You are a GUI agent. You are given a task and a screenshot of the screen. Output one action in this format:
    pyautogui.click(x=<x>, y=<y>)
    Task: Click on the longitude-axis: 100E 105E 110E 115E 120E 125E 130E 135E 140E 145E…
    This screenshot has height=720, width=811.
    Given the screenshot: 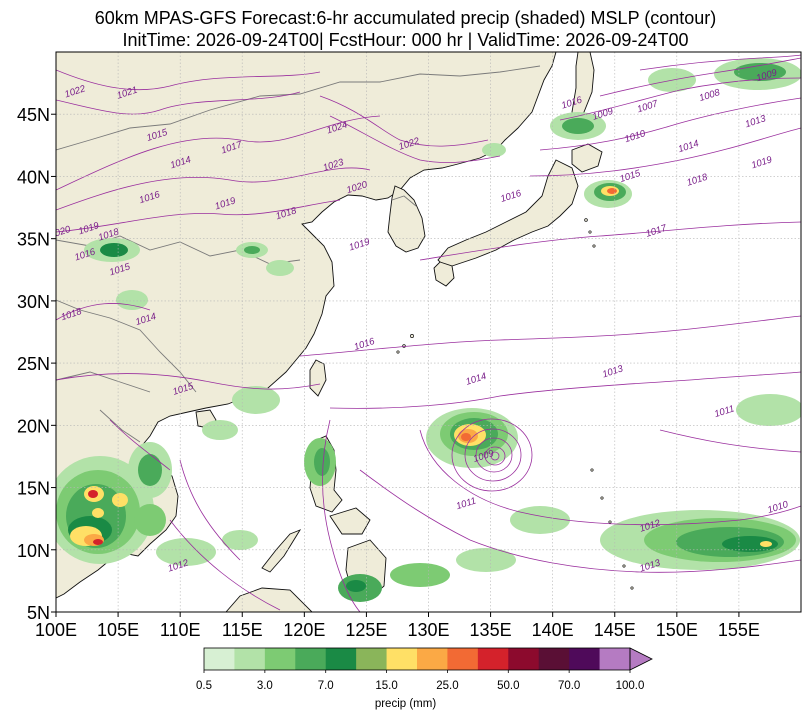 What is the action you would take?
    pyautogui.click(x=397, y=626)
    